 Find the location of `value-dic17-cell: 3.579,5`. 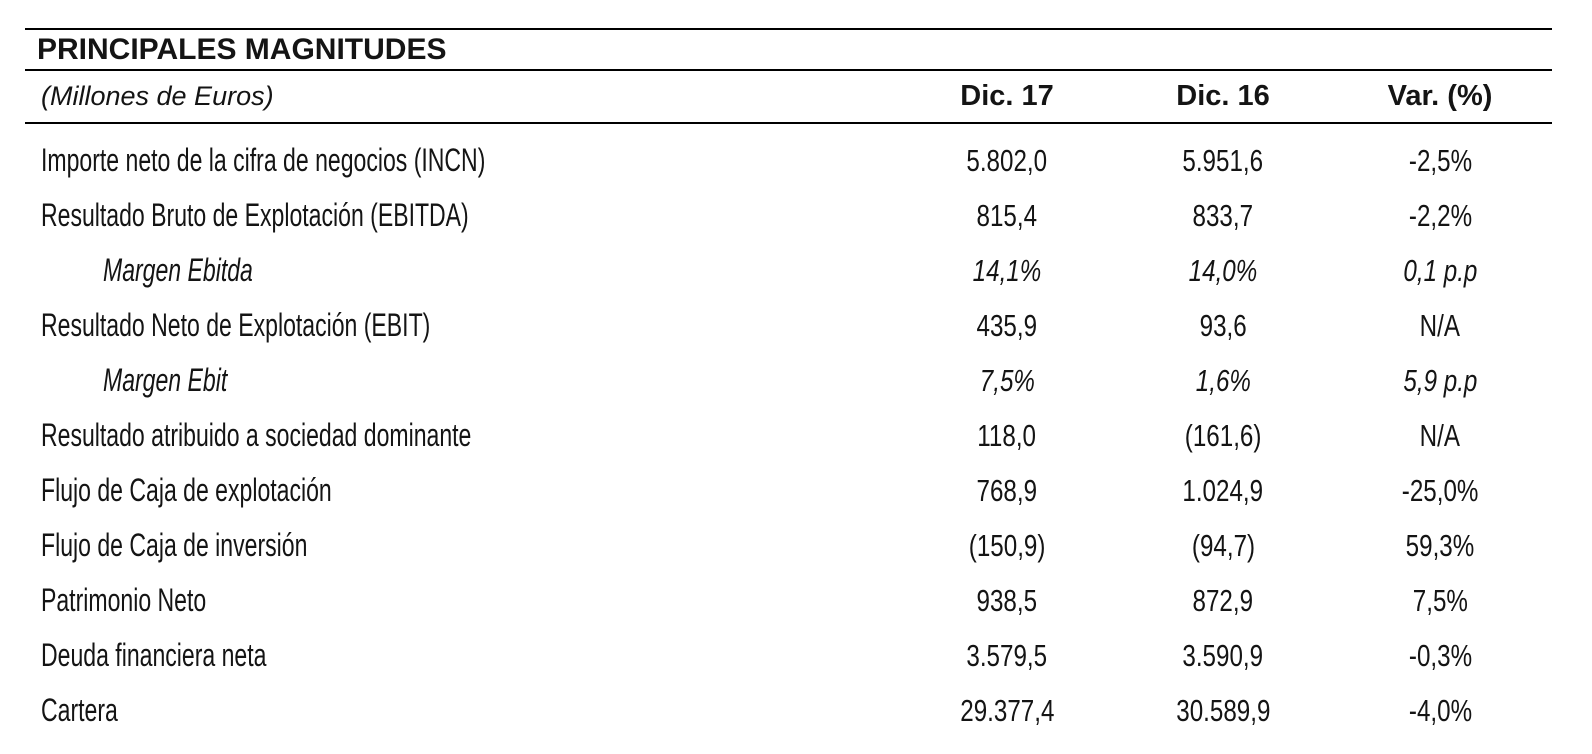

value-dic17-cell: 3.579,5 is located at coordinates (1007, 656).